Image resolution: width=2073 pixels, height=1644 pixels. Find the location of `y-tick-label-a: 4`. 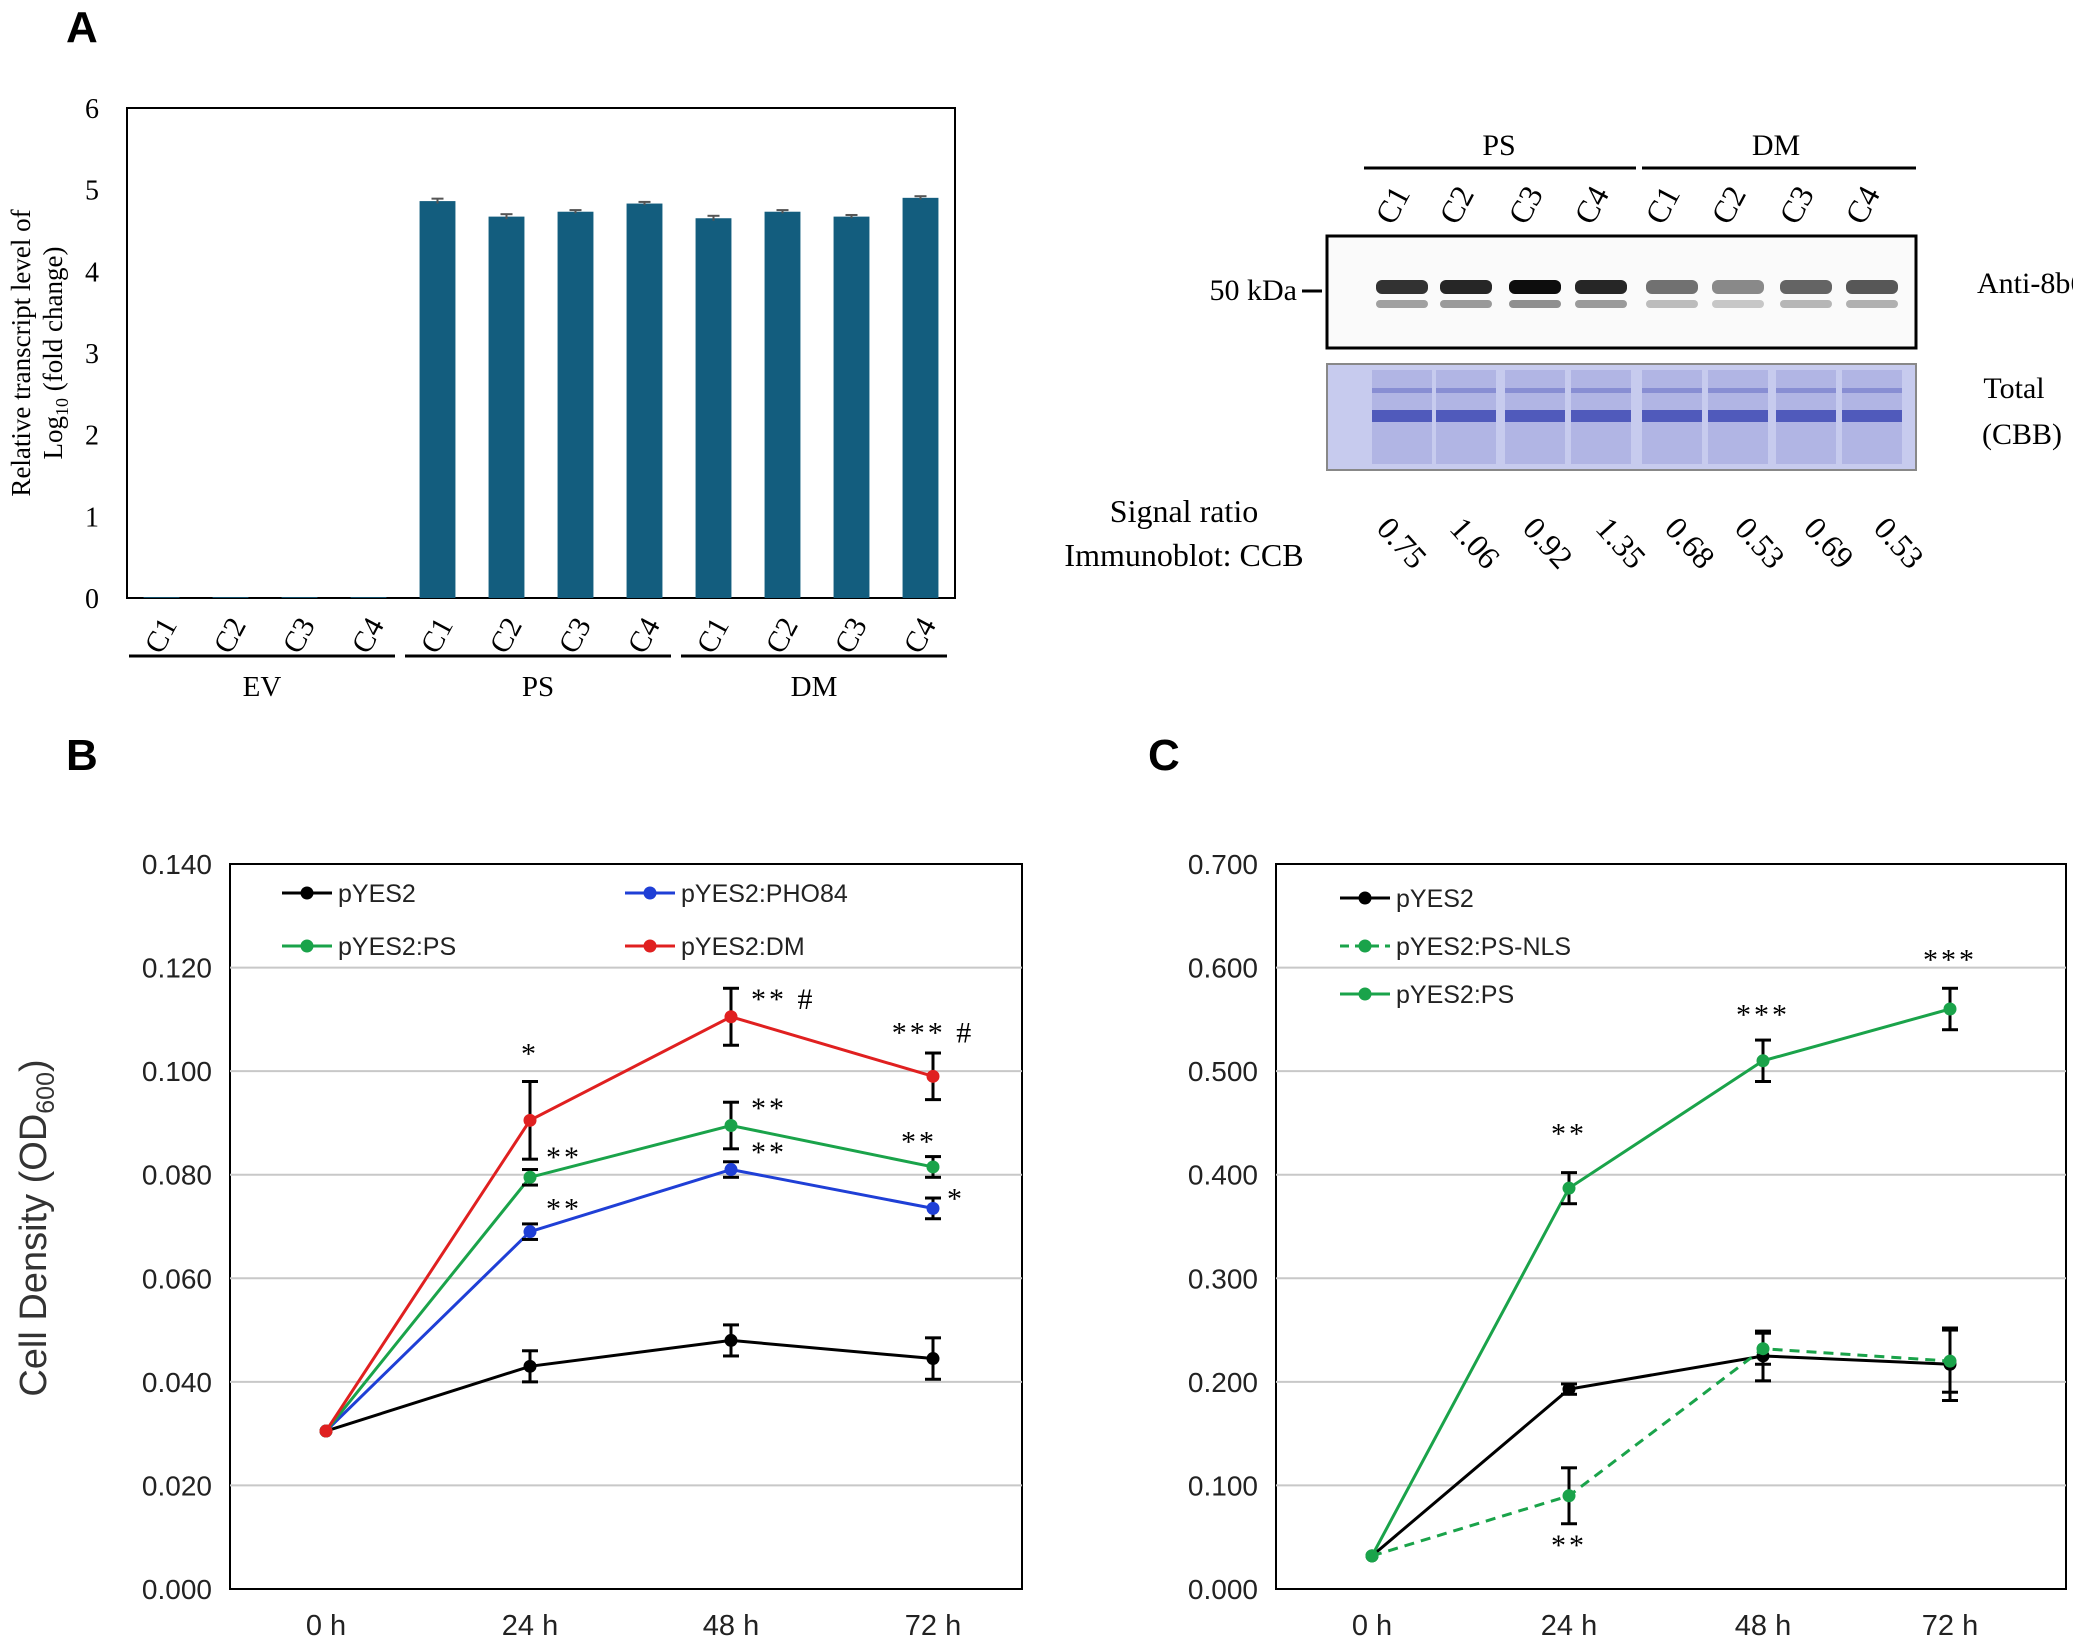

y-tick-label-a: 4 is located at coordinates (92, 272).